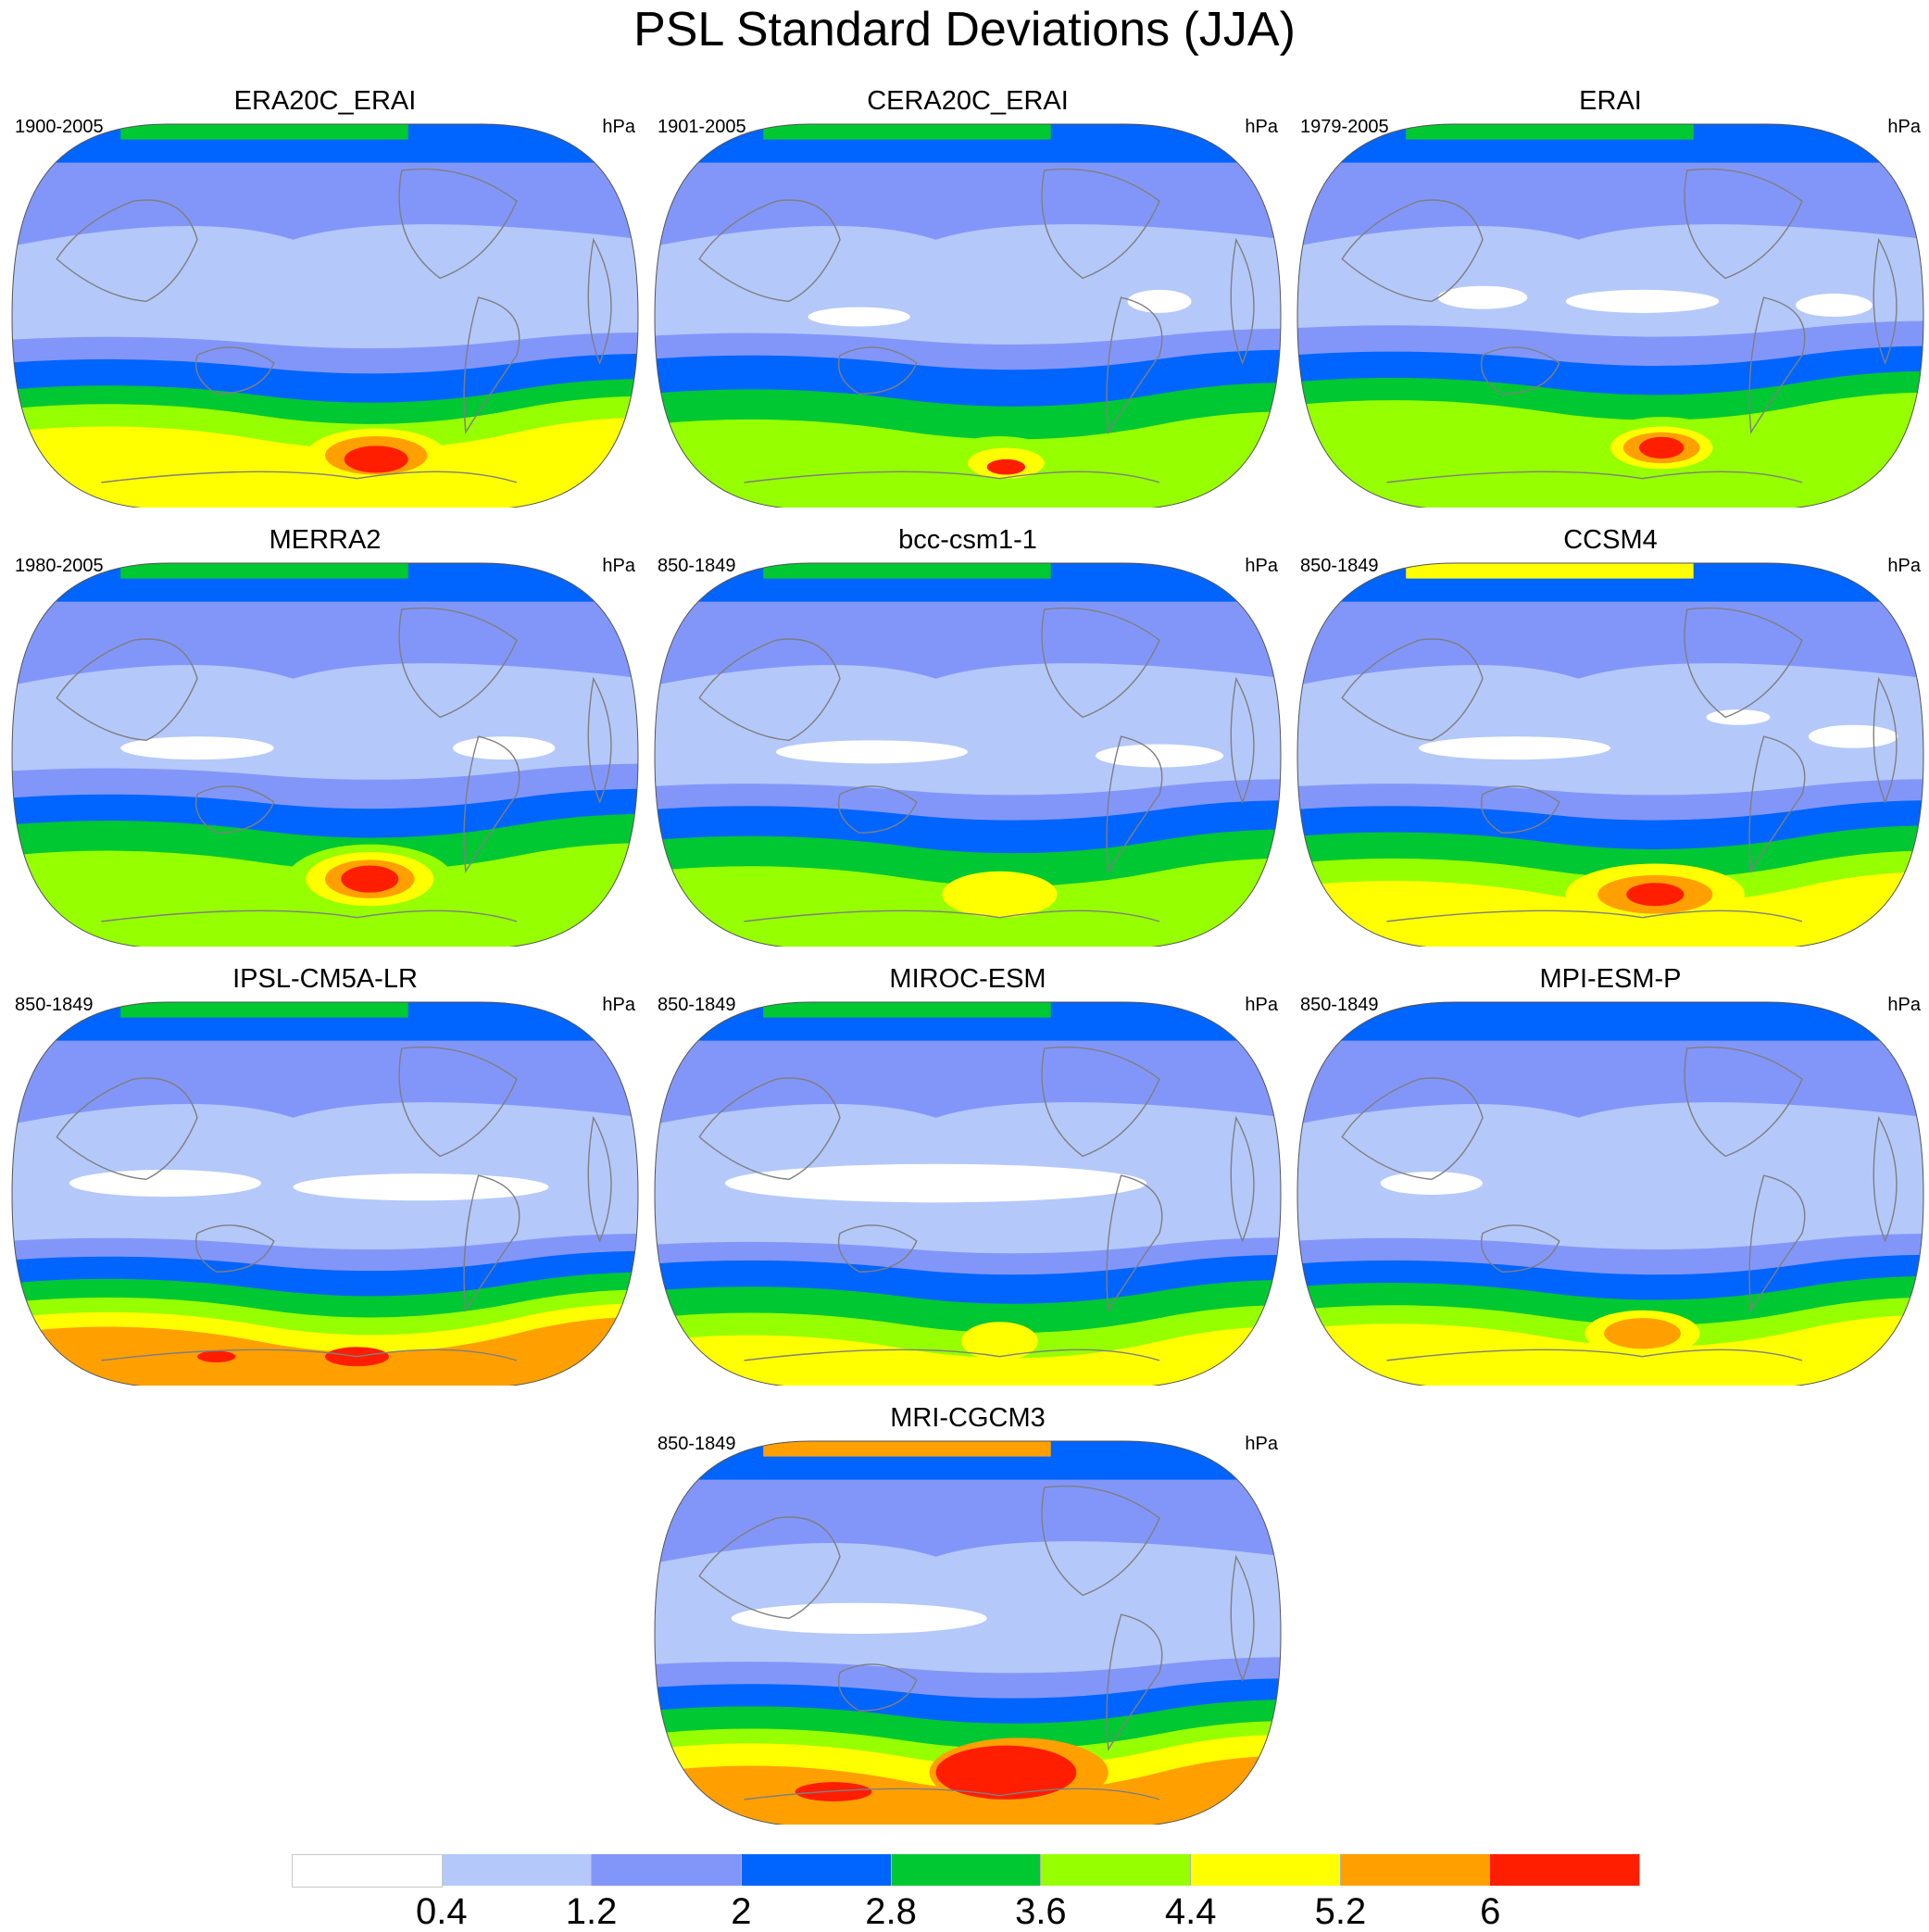 The height and width of the screenshot is (1932, 1929). I want to click on colorbar-label: 3.6, so click(1041, 1911).